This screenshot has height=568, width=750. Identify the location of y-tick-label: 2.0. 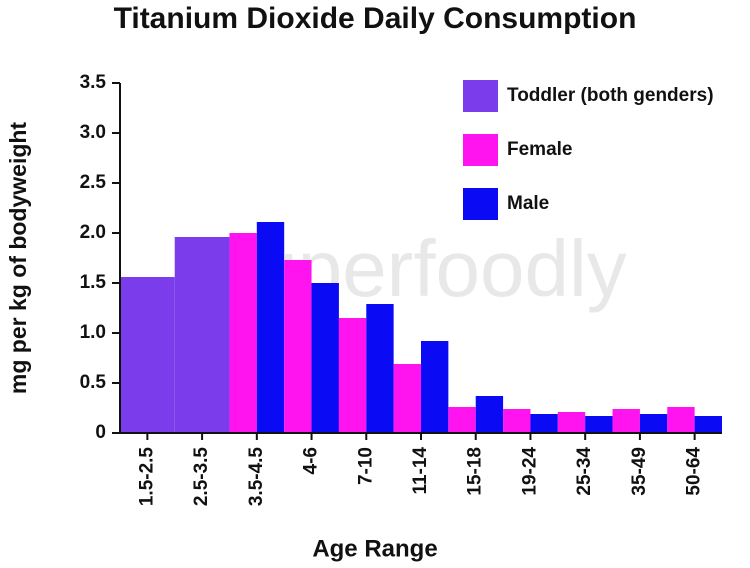
(93, 232).